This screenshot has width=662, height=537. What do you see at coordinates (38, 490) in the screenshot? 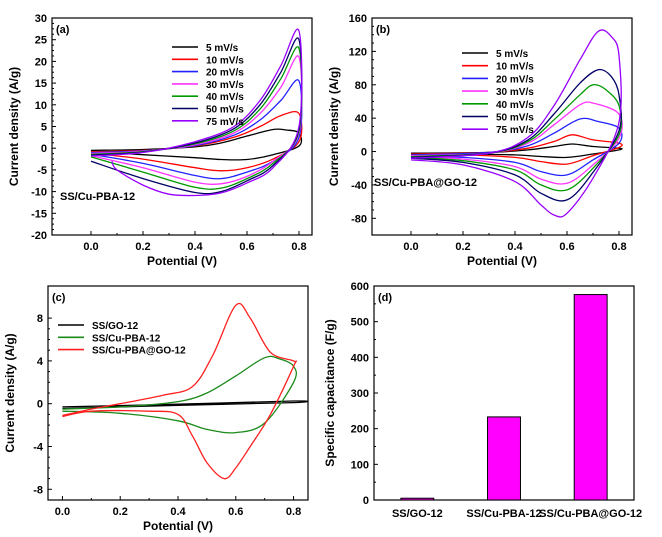
I see `y-tick-label: -8` at bounding box center [38, 490].